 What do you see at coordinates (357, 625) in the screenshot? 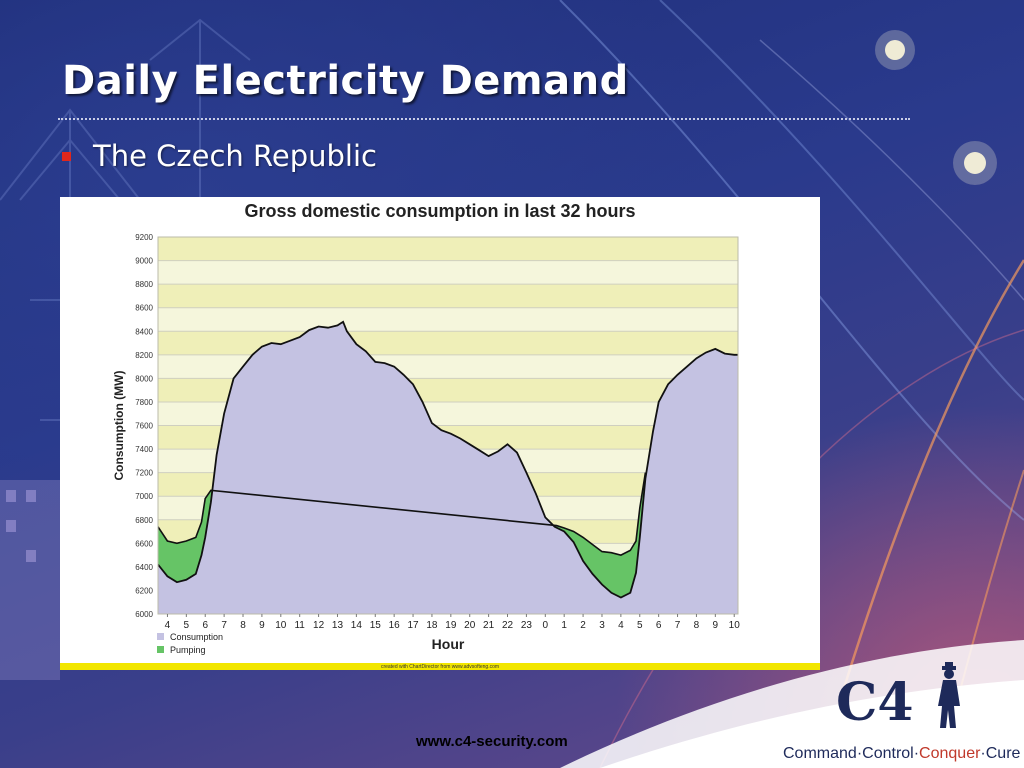
I see `x-tick-label: 14` at bounding box center [357, 625].